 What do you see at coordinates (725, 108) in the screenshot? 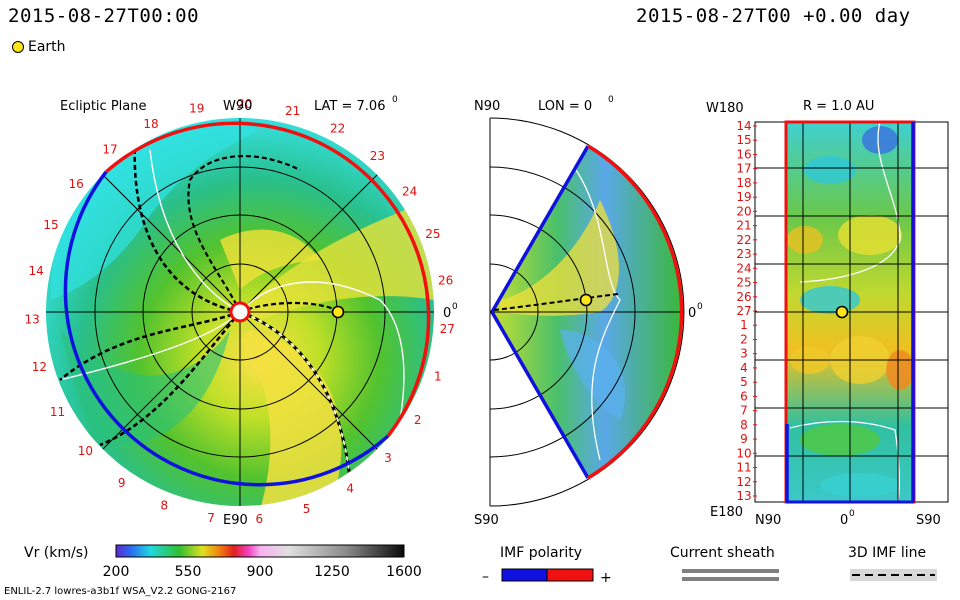
I see `radial-top-left-label: W180` at bounding box center [725, 108].